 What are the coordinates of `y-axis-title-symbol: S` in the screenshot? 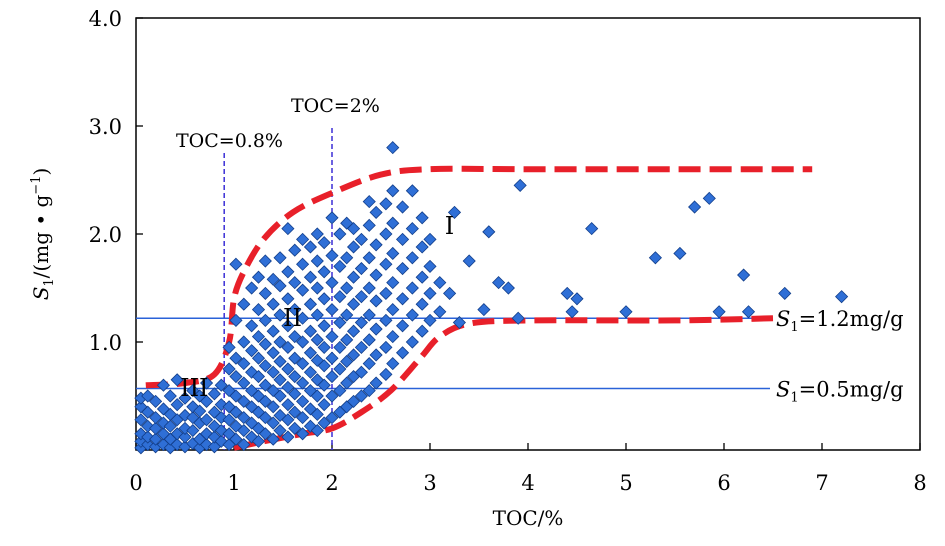 It's located at (41, 294).